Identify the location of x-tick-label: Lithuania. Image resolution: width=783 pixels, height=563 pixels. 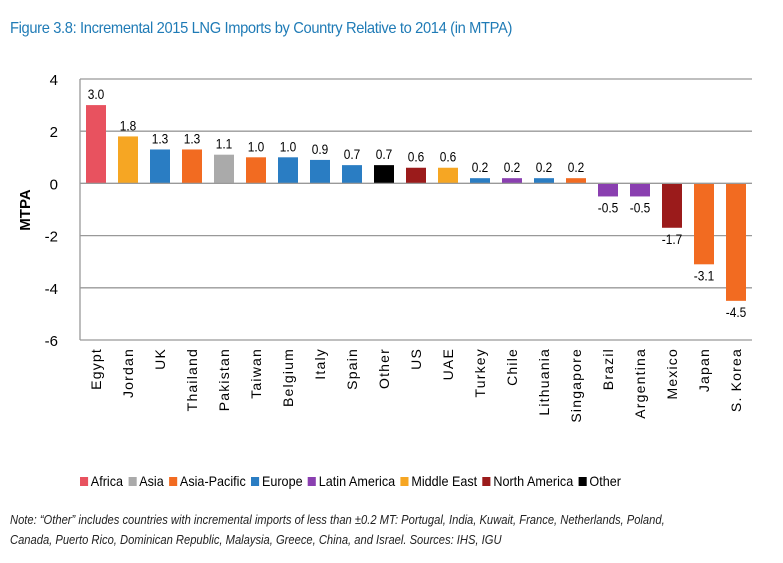
(544, 382).